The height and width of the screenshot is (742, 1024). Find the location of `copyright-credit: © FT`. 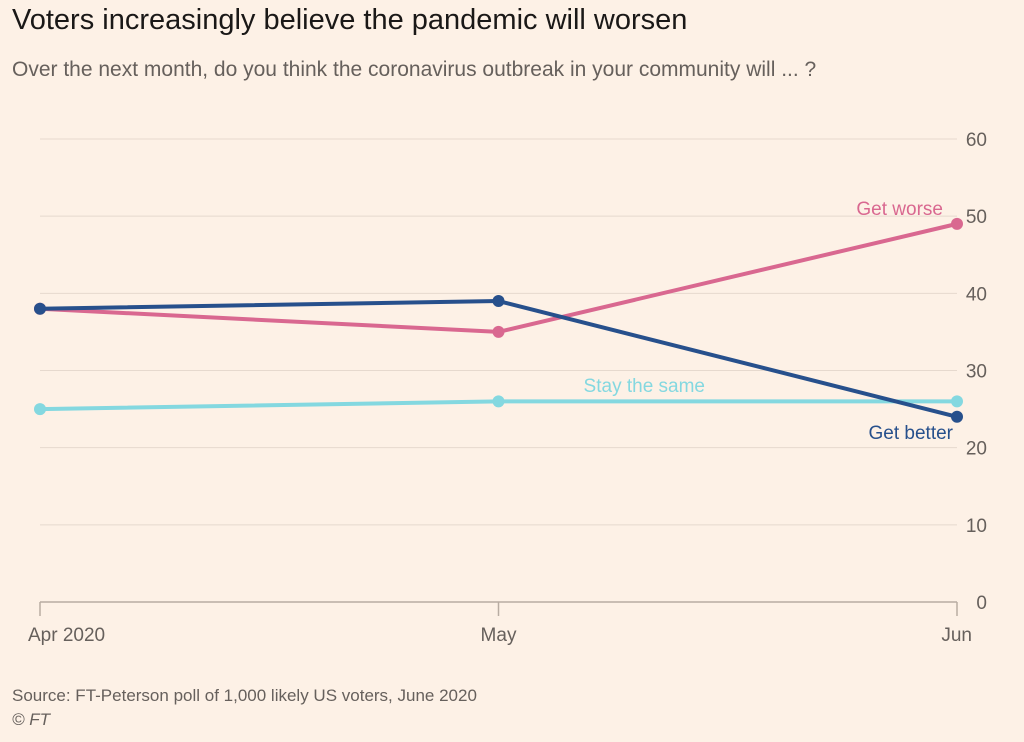

copyright-credit: © FT is located at coordinates (31, 719).